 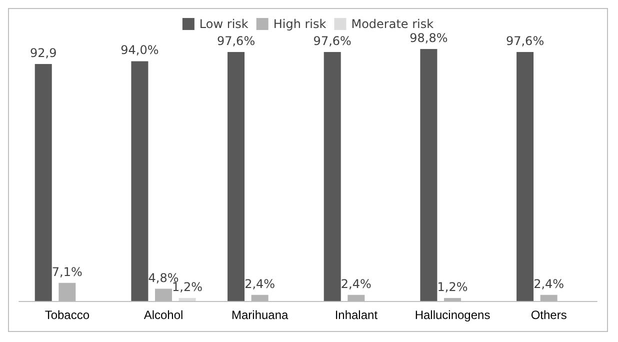 What do you see at coordinates (392, 24) in the screenshot?
I see `legend-label: Moderate risk` at bounding box center [392, 24].